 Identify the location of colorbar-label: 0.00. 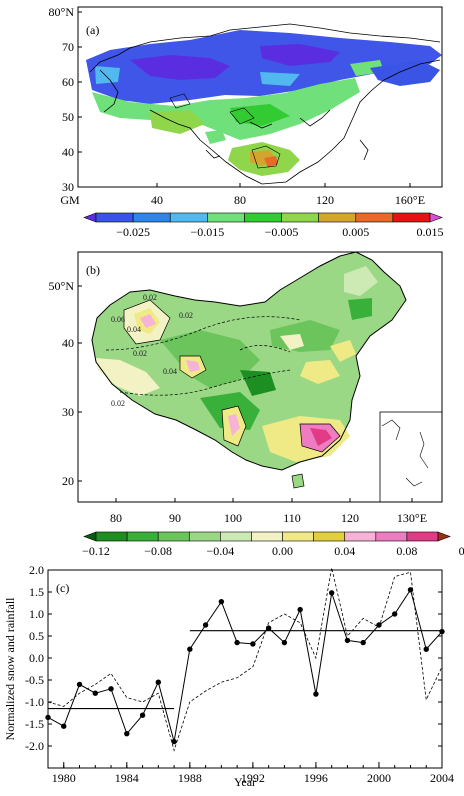
(282, 551).